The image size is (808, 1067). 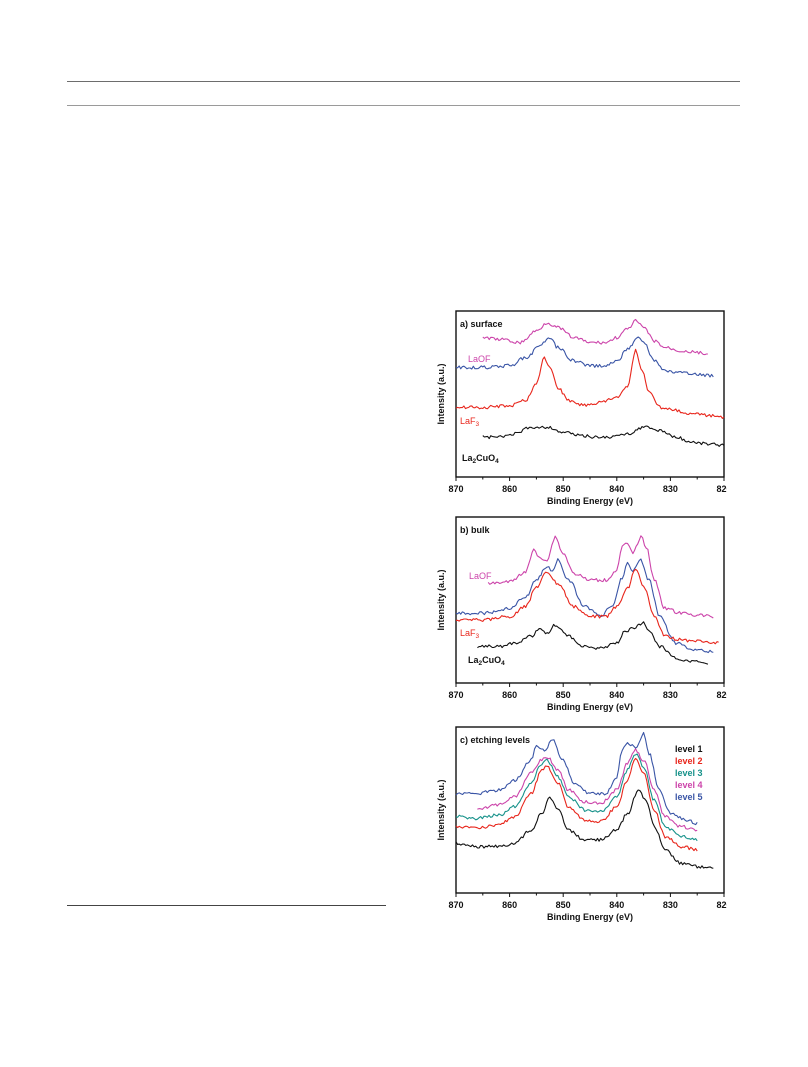 What do you see at coordinates (495, 740) in the screenshot?
I see `panel-label: c) etching levels` at bounding box center [495, 740].